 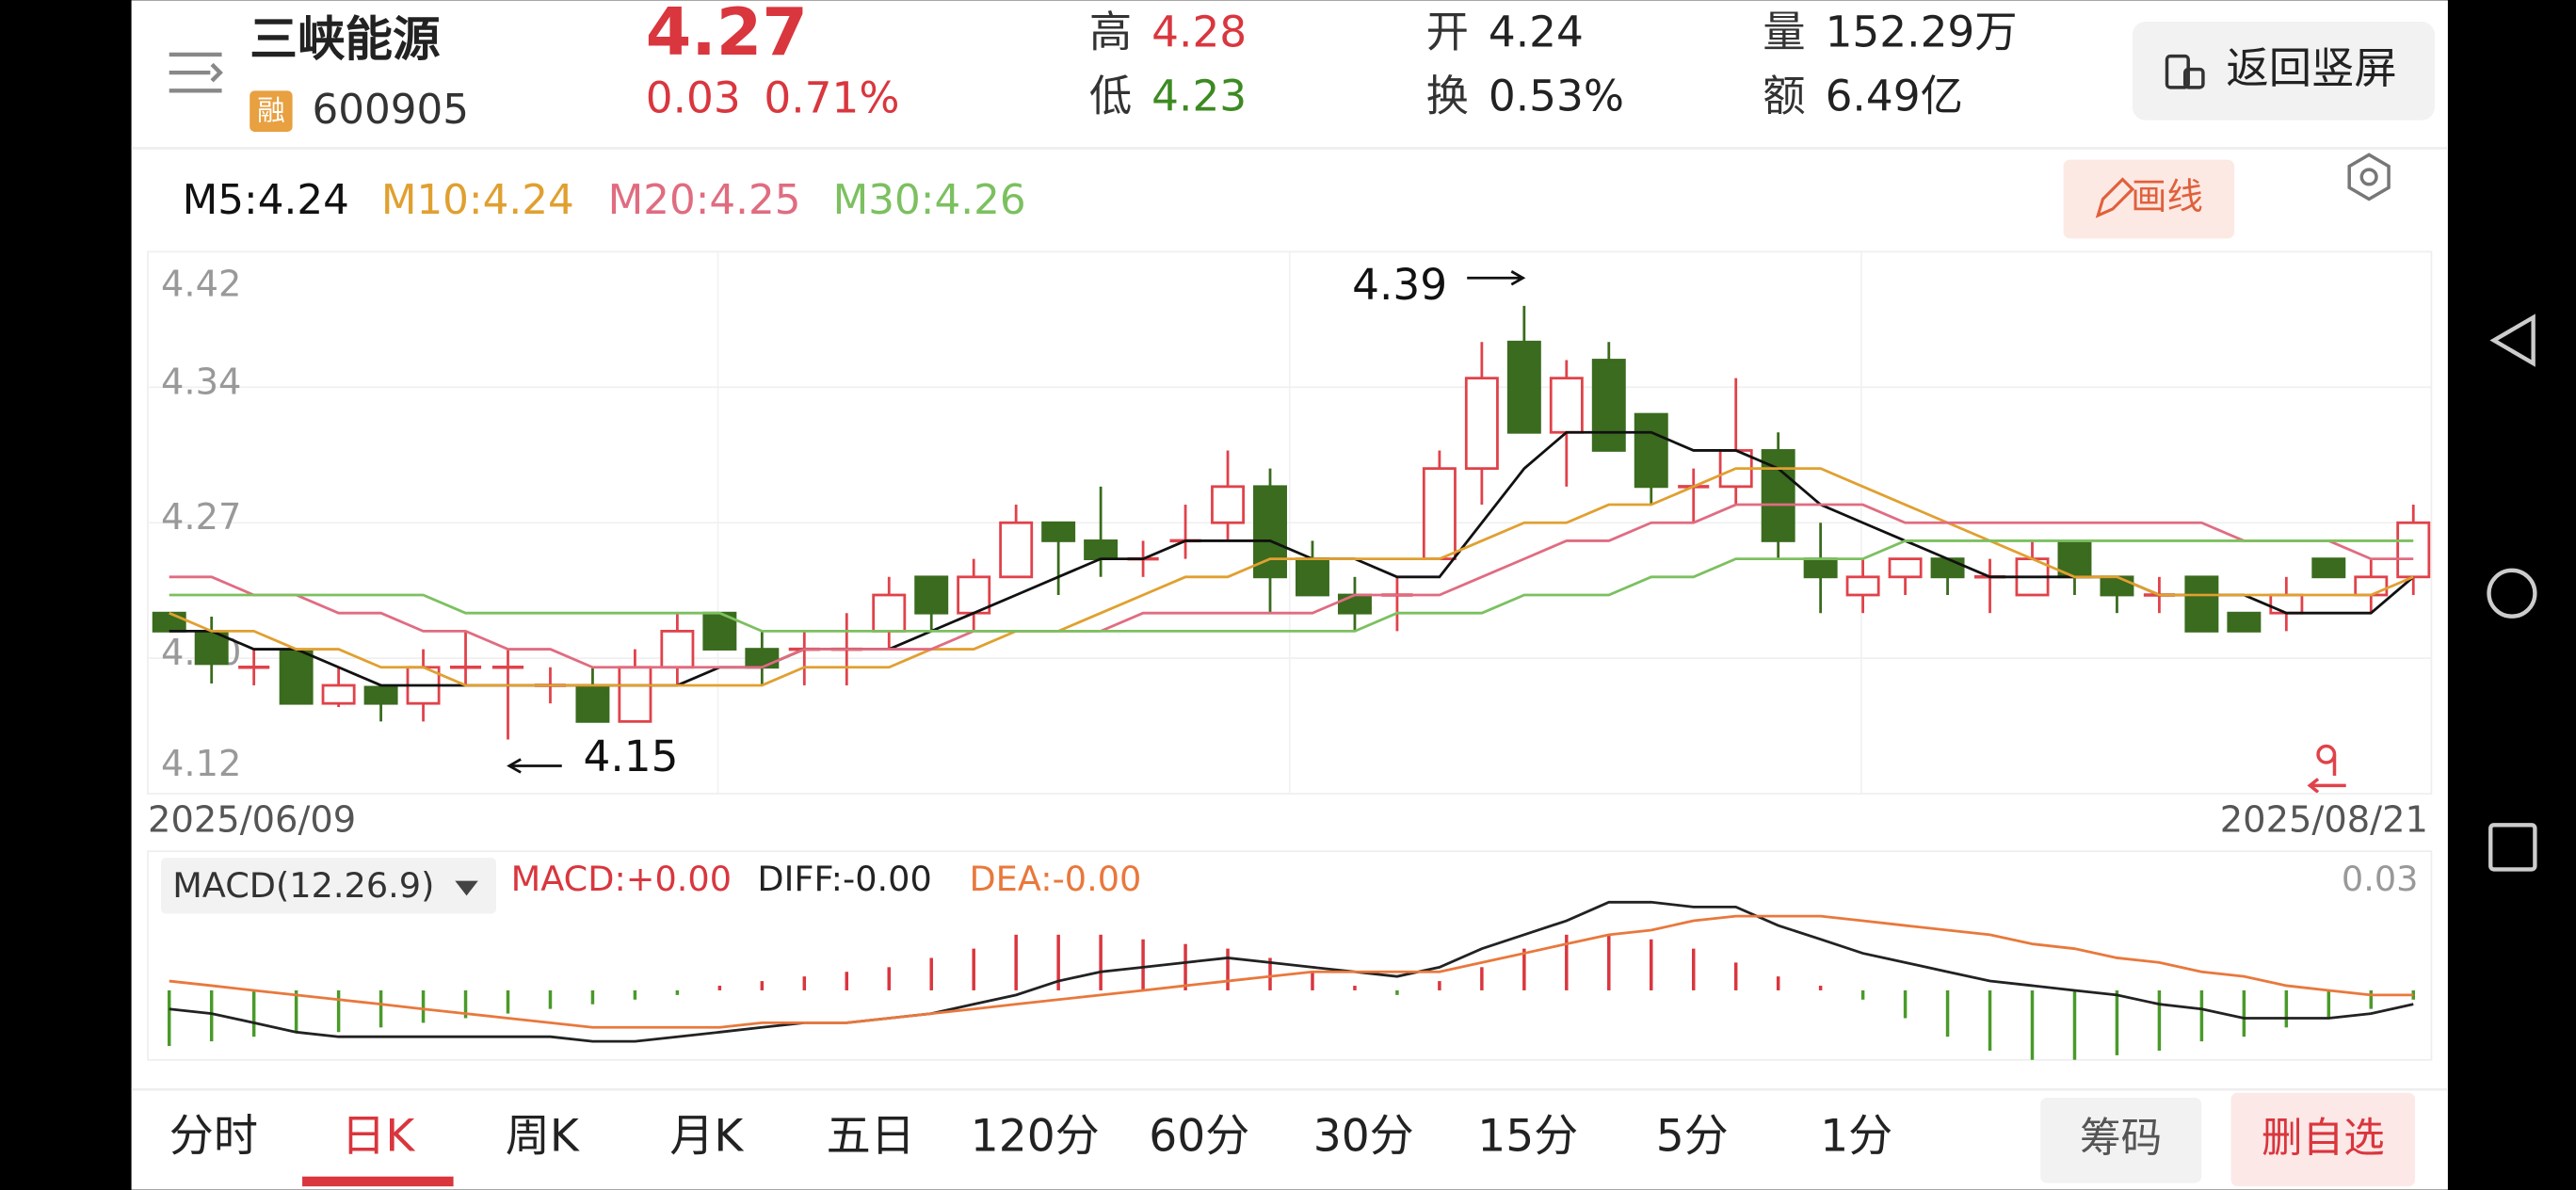 I want to click on extreme-label: 4.39, so click(x=1399, y=285).